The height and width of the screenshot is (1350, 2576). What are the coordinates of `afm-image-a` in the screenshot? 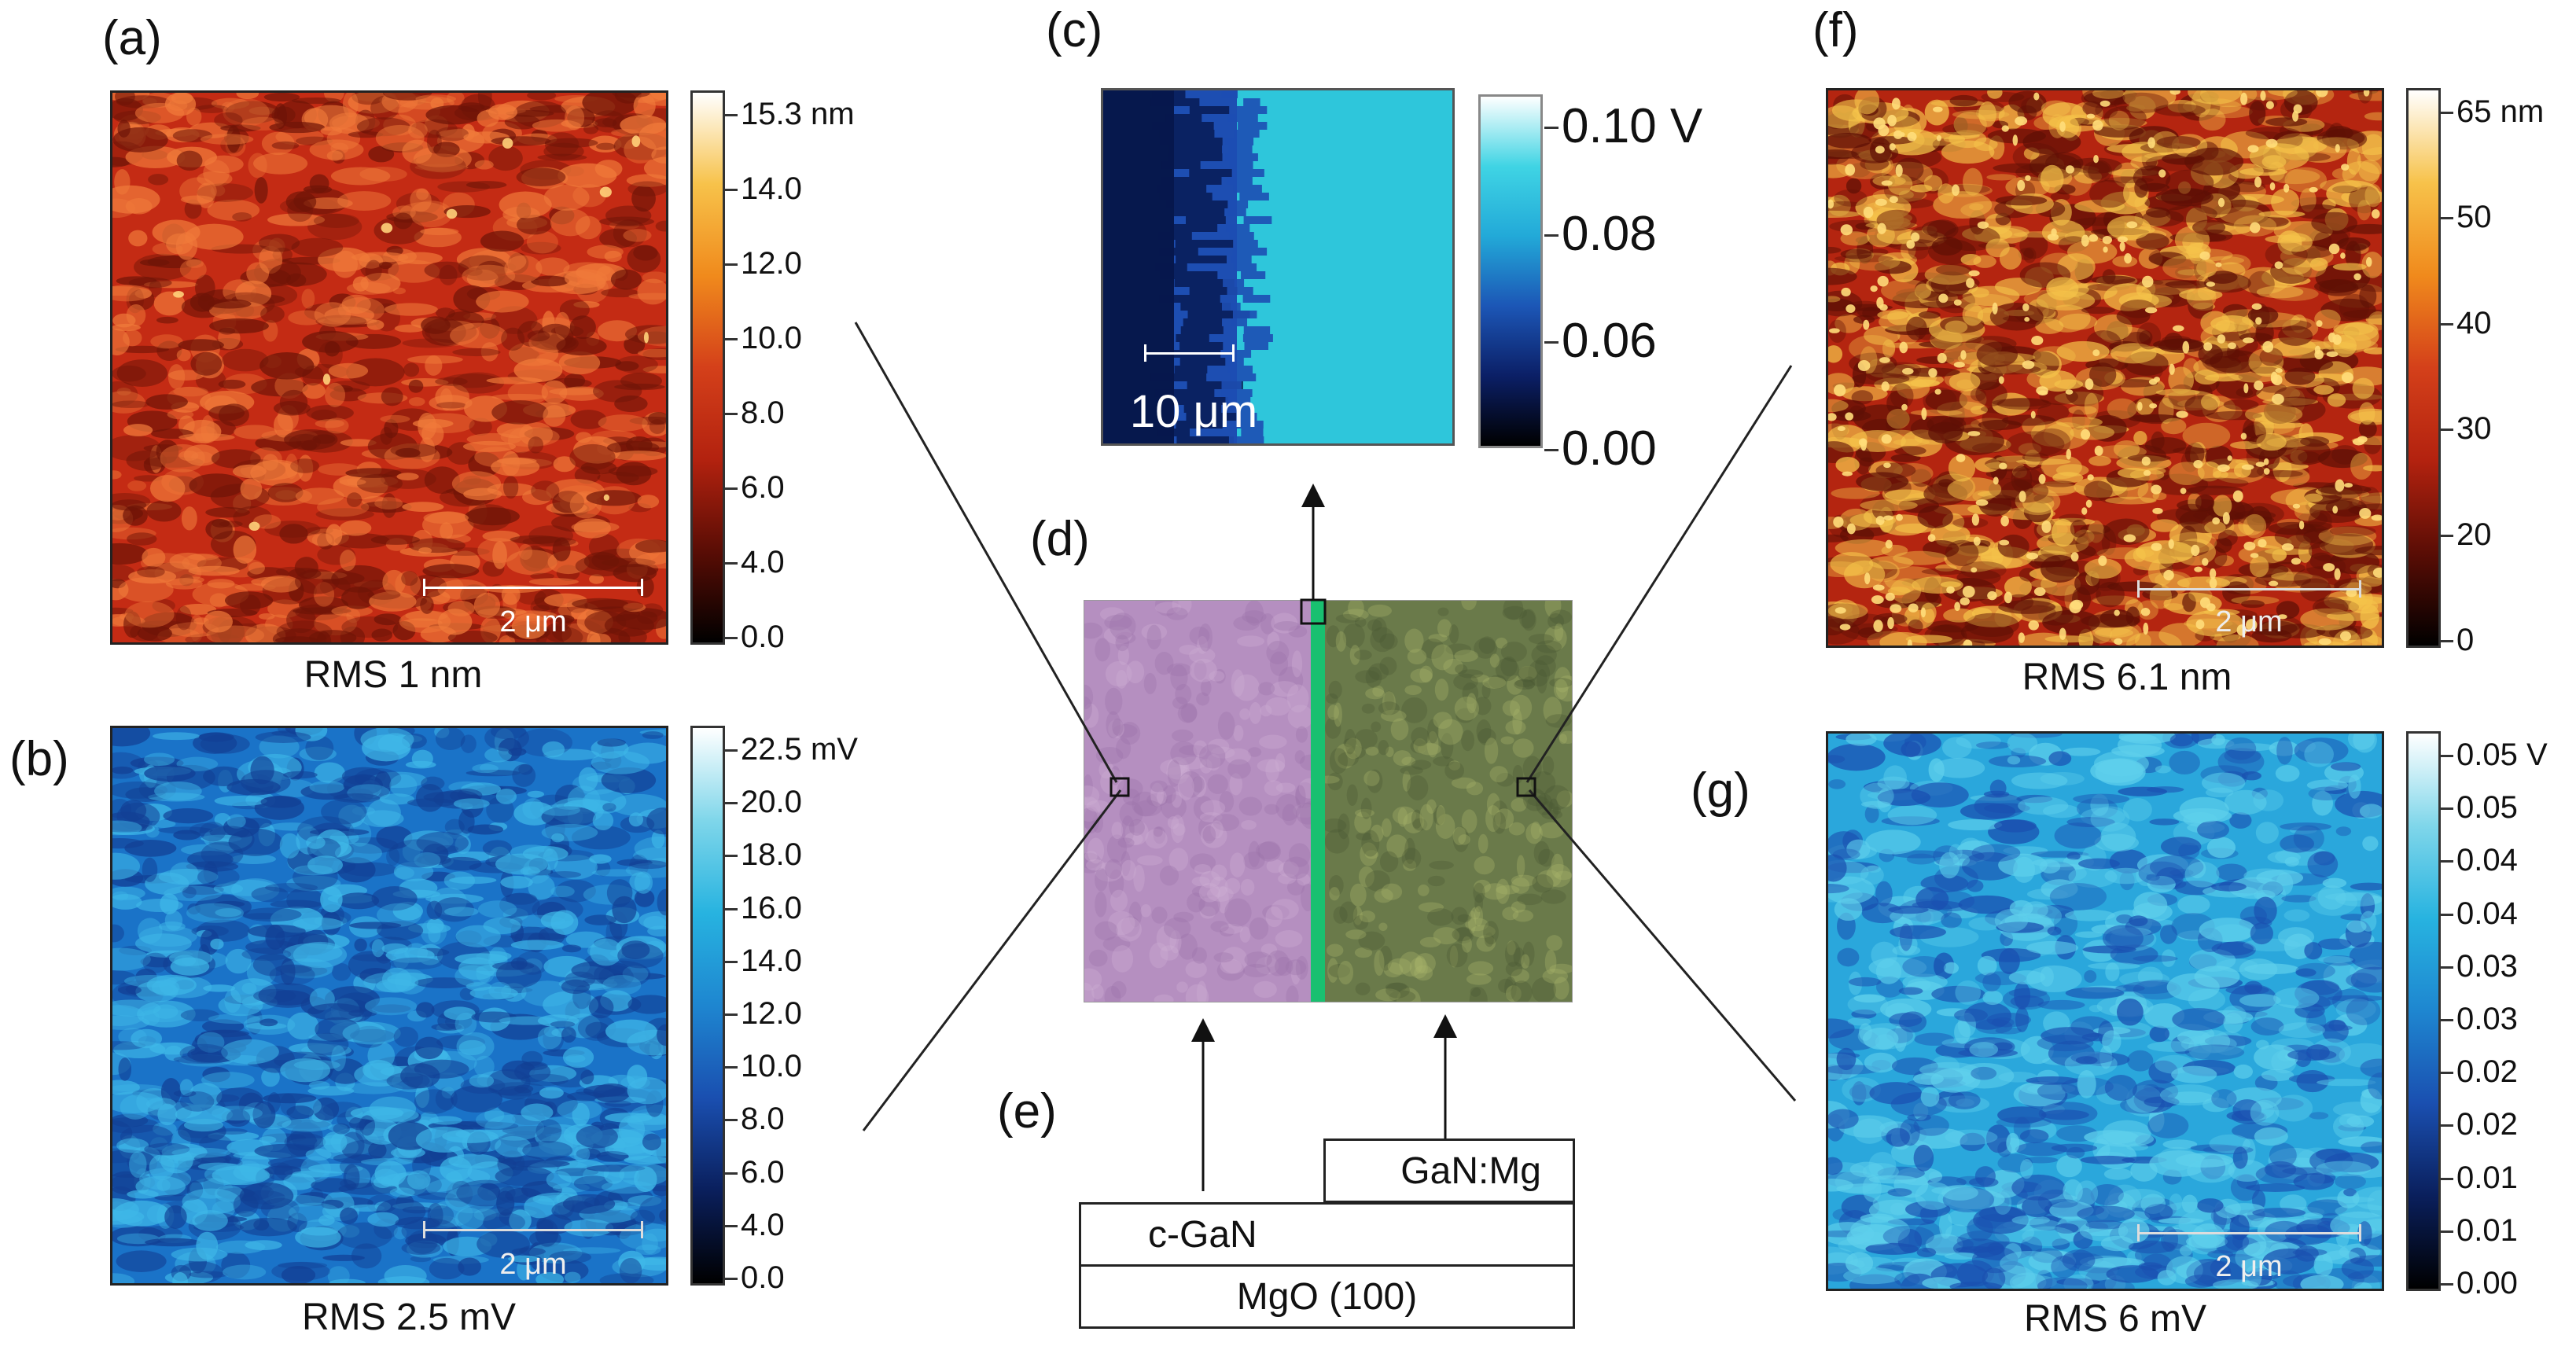 It's located at (389, 367).